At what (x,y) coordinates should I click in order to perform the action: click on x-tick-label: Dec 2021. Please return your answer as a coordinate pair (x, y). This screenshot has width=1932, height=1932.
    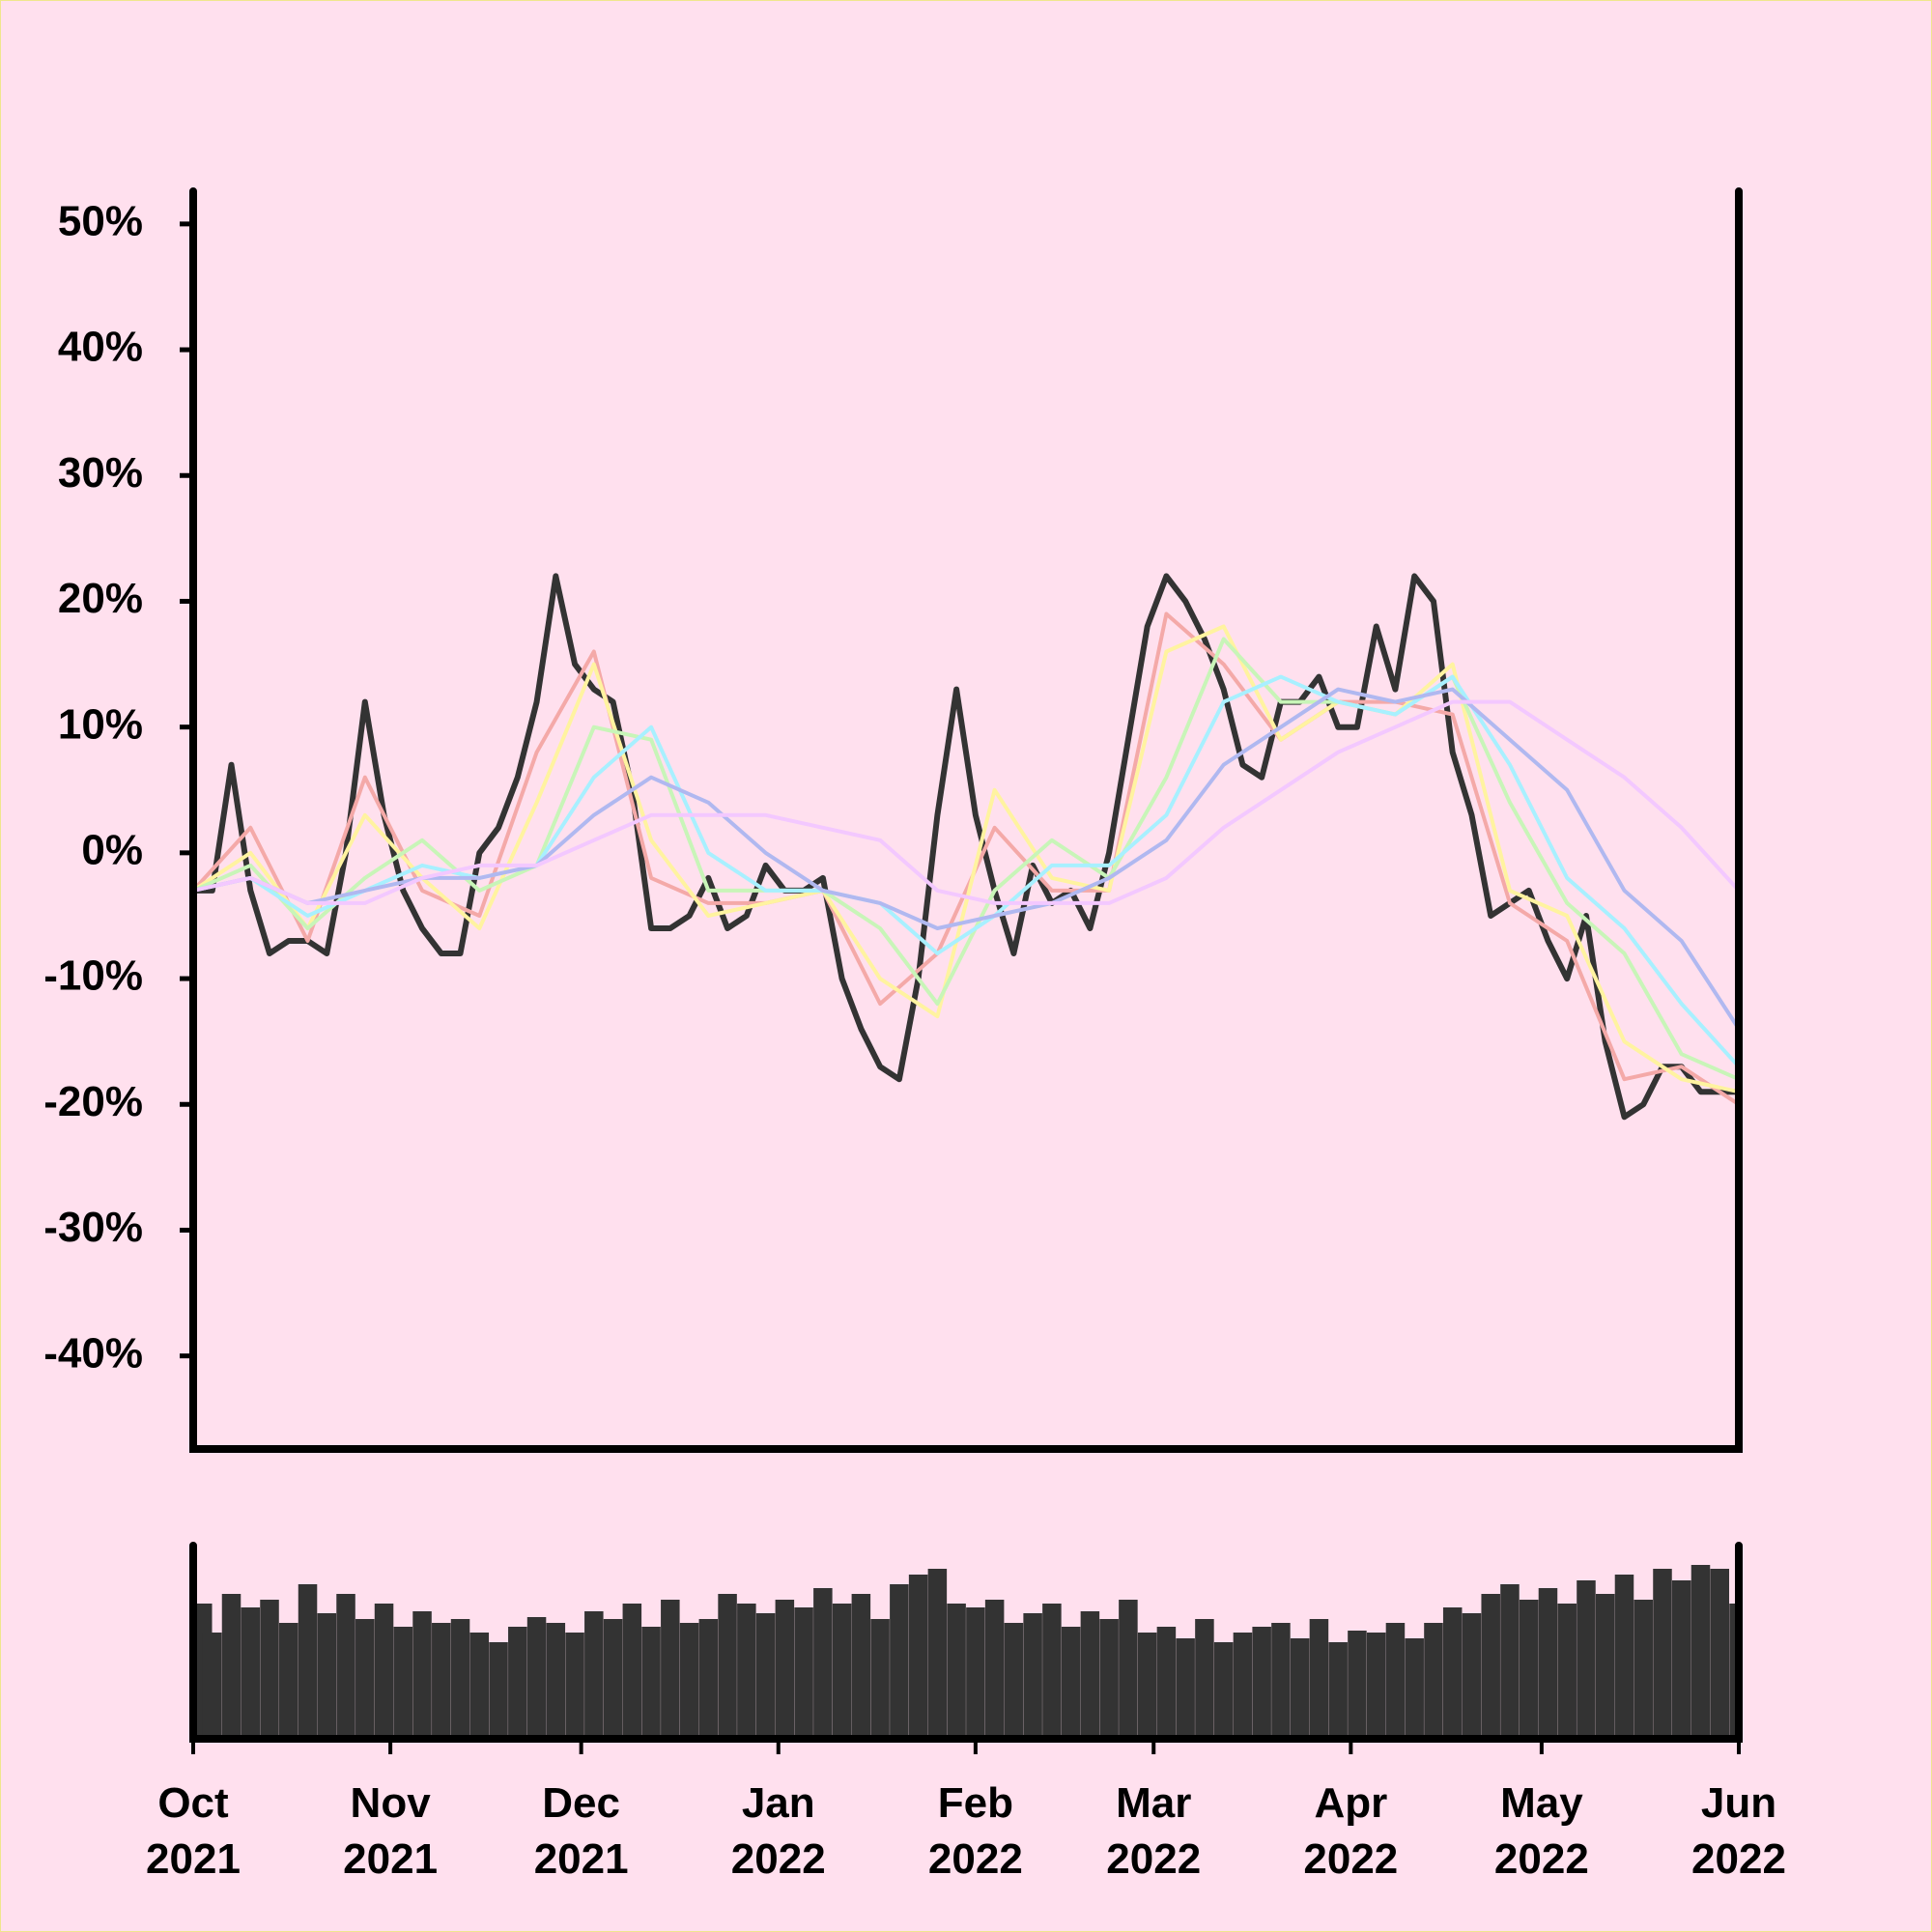
    Looking at the image, I should click on (581, 1831).